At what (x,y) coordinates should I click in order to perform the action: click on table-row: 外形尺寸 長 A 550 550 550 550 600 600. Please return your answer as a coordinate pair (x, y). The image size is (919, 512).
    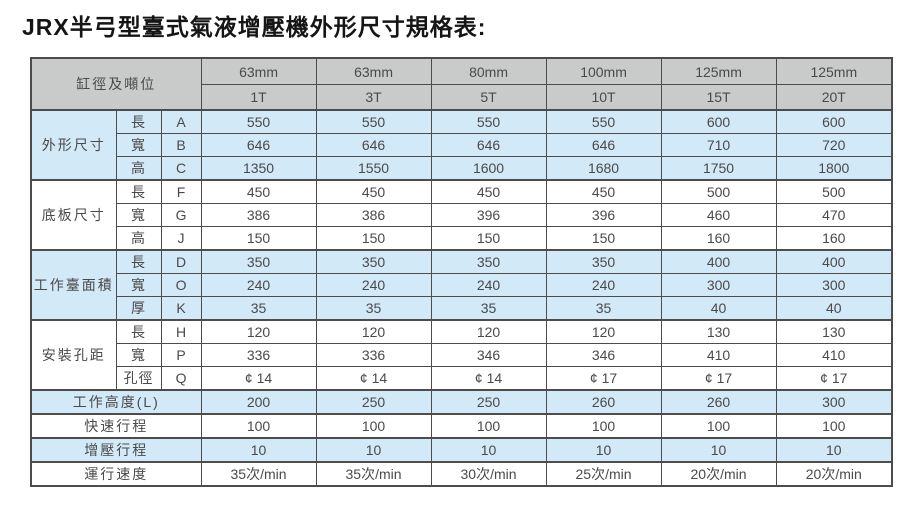
    Looking at the image, I should click on (461, 145).